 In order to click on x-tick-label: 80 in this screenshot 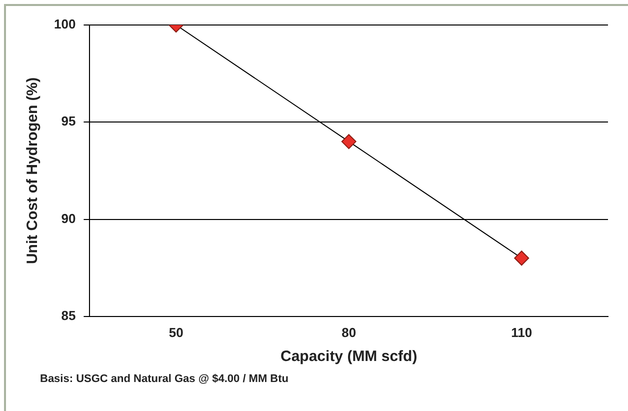, I will do `click(349, 332)`.